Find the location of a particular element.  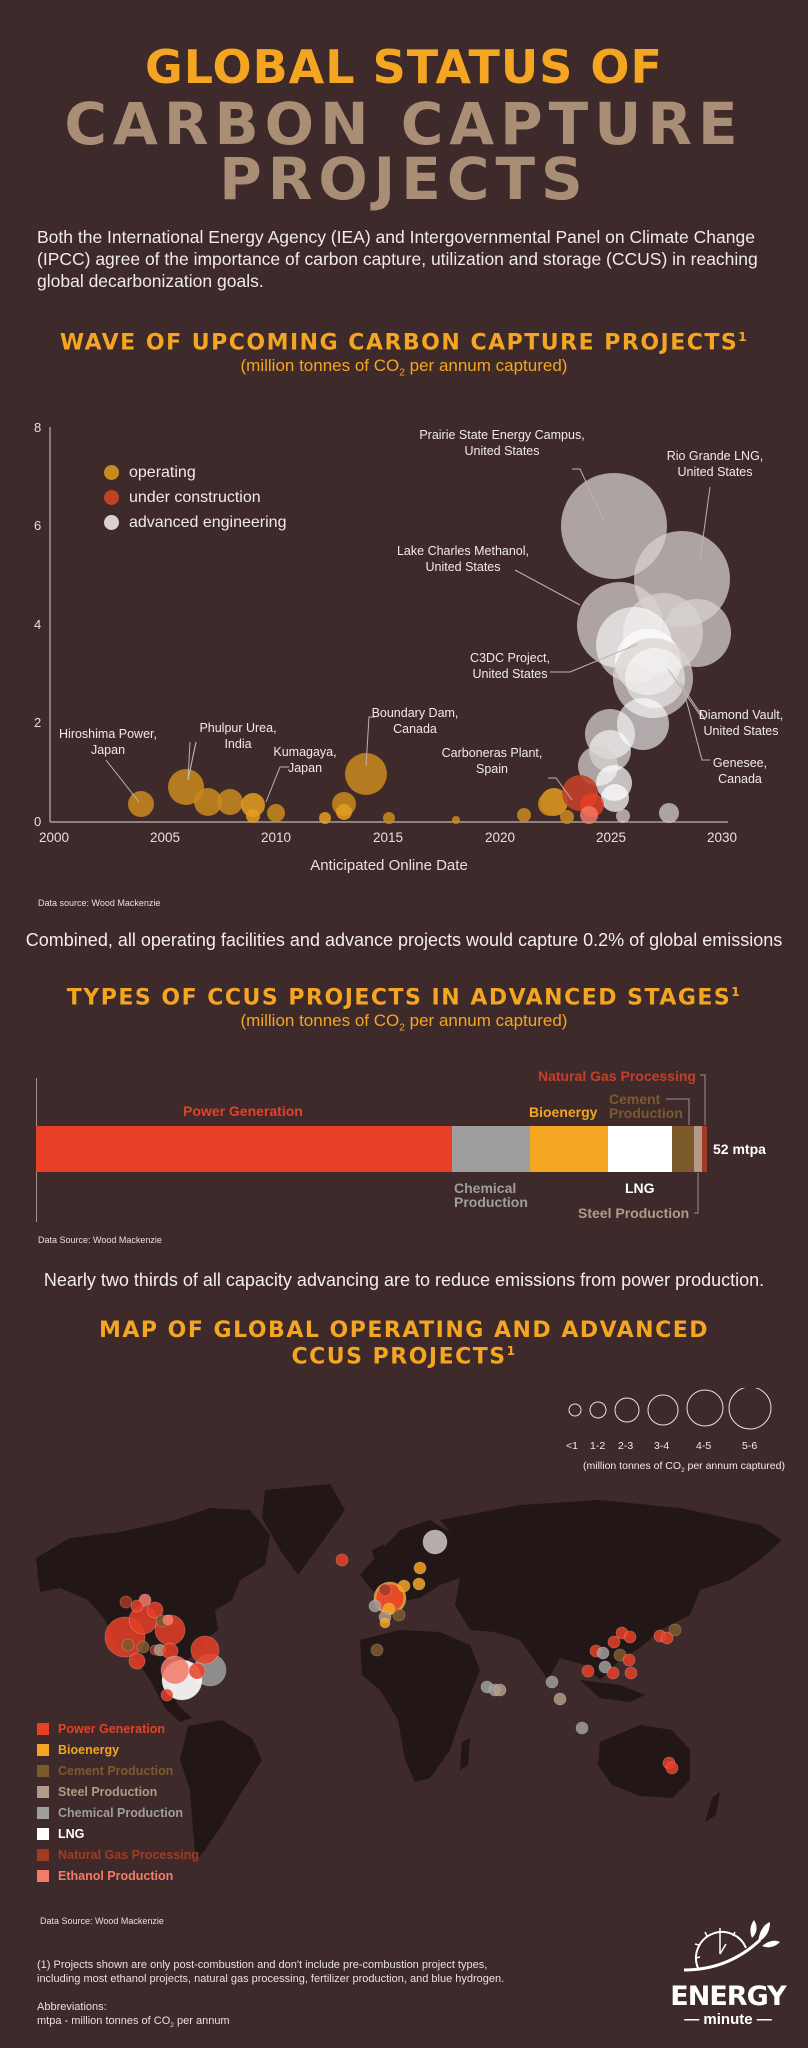

svg-text: 2 is located at coordinates (37, 722).